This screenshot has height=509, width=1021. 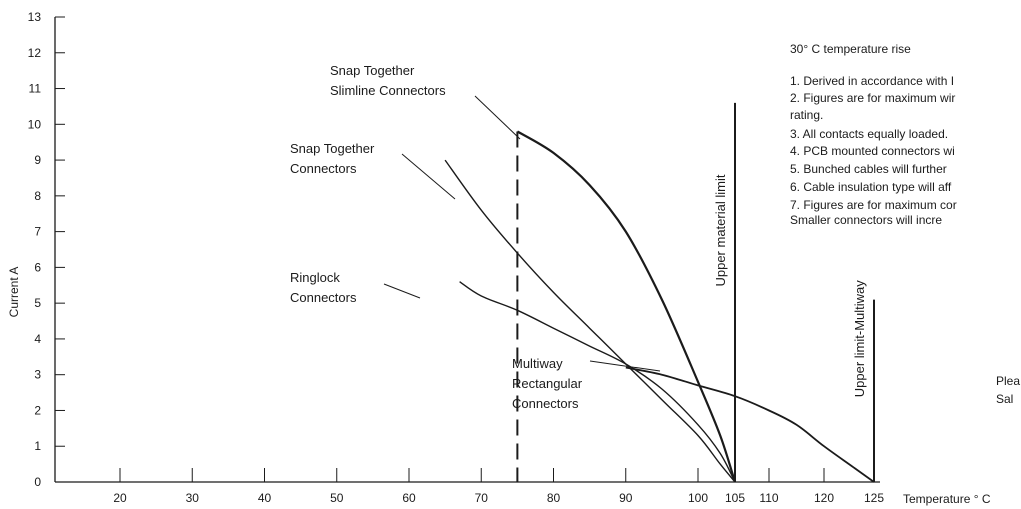 I want to click on y-tick-label: 2, so click(x=37, y=410).